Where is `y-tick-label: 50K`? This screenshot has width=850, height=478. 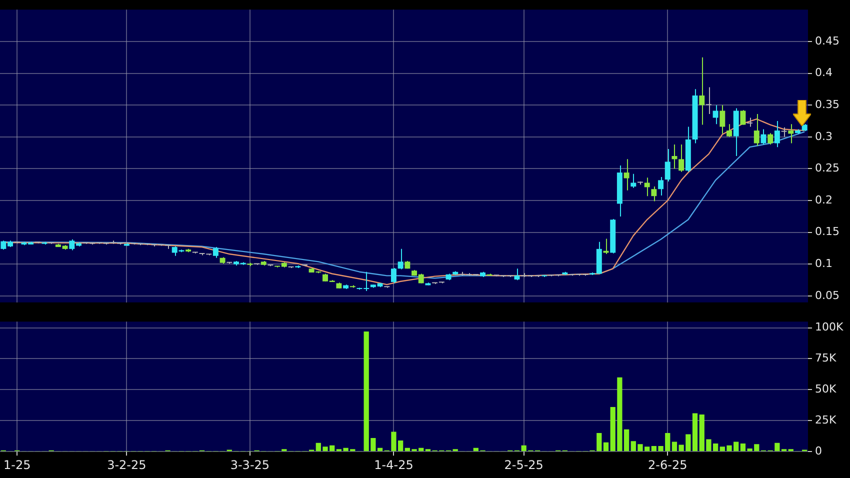
y-tick-label: 50K is located at coordinates (826, 389).